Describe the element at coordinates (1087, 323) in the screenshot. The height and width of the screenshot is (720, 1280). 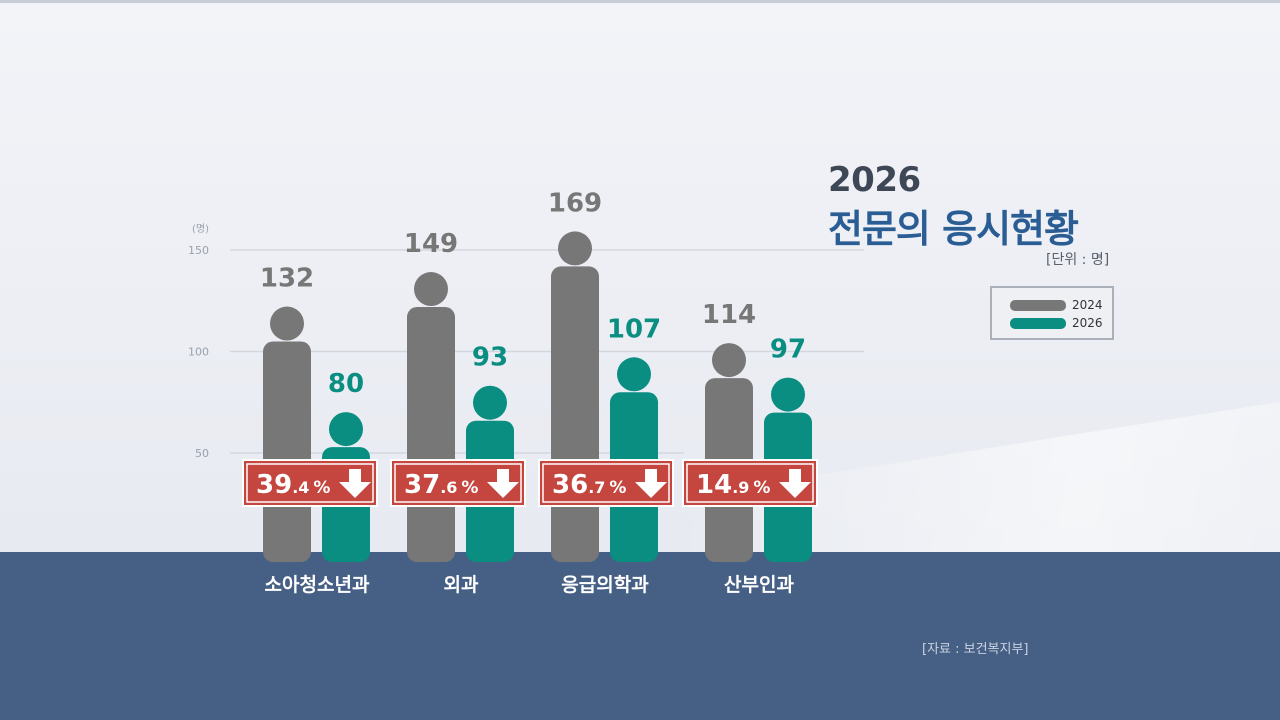
I see `legend-label-2026: 2026` at that location.